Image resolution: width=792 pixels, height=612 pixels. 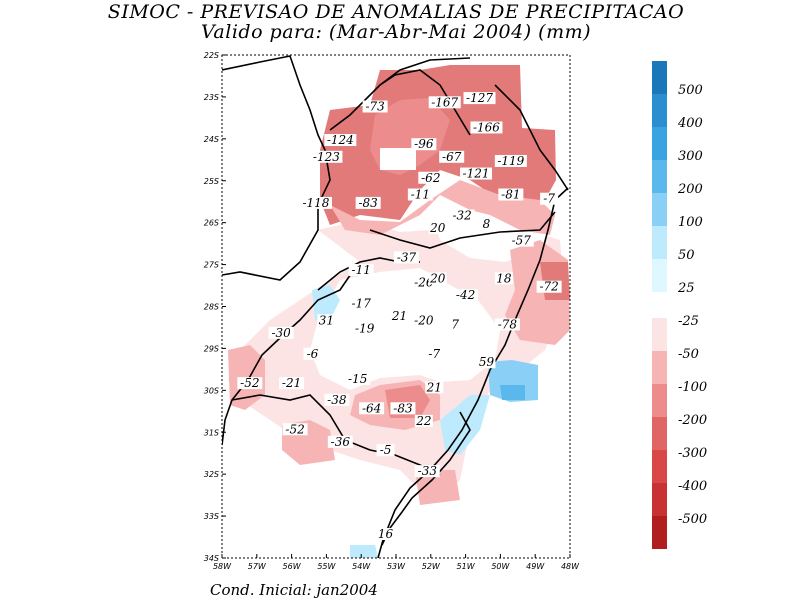 What do you see at coordinates (444, 102) in the screenshot?
I see `value-label: -167` at bounding box center [444, 102].